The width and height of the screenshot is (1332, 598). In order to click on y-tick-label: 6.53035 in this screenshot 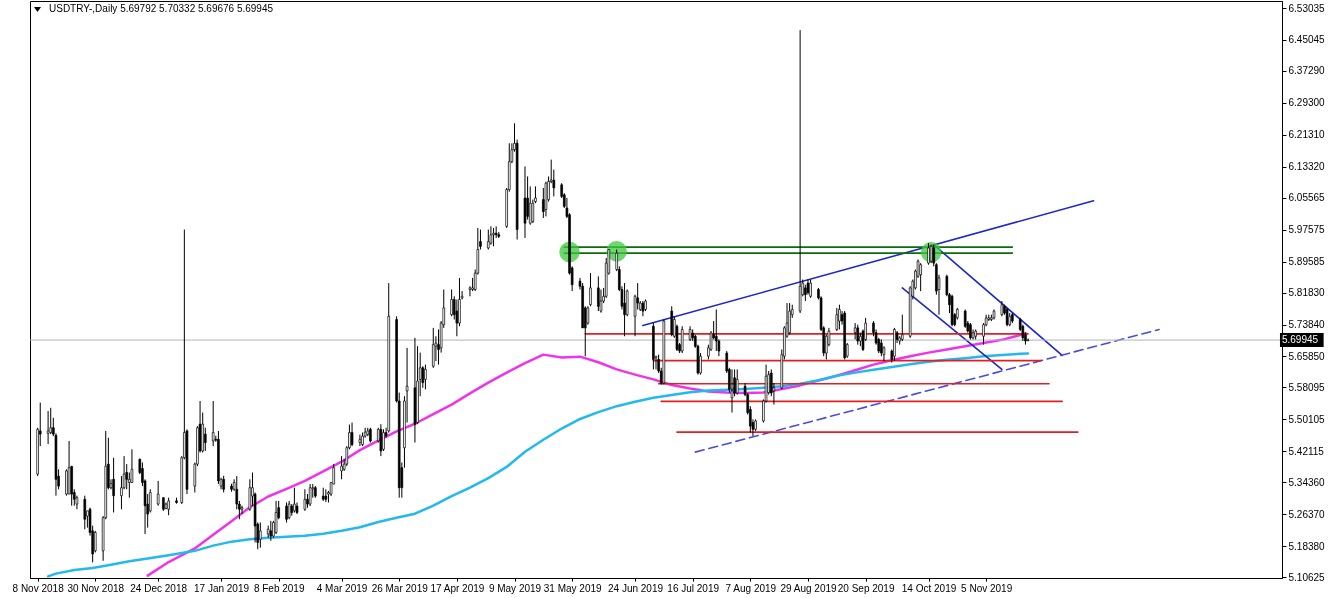, I will do `click(1307, 8)`.